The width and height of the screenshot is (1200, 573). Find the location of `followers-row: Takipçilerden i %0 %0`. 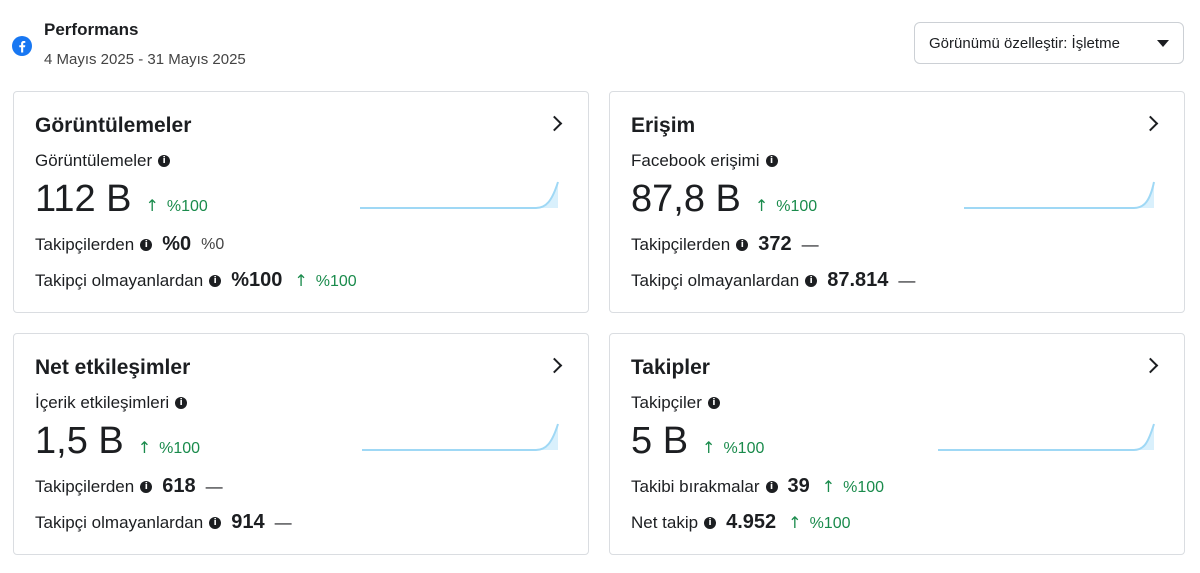

followers-row: Takipçilerden i %0 %0 is located at coordinates (129, 244).